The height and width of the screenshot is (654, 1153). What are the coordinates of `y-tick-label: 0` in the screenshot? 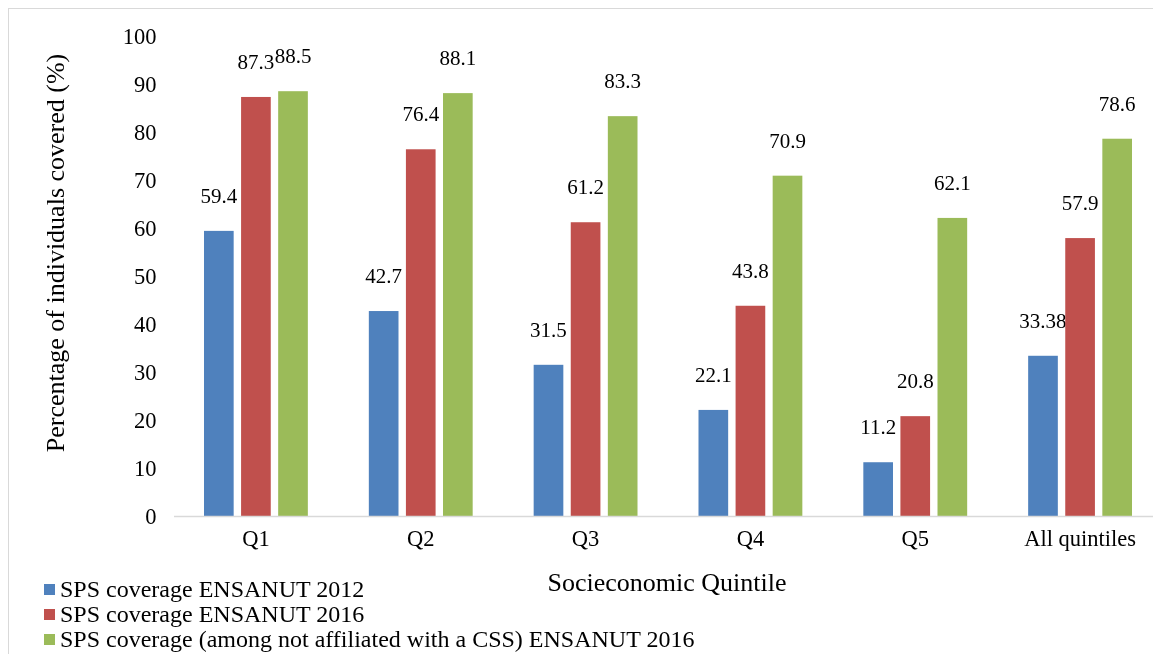 It's located at (151, 516).